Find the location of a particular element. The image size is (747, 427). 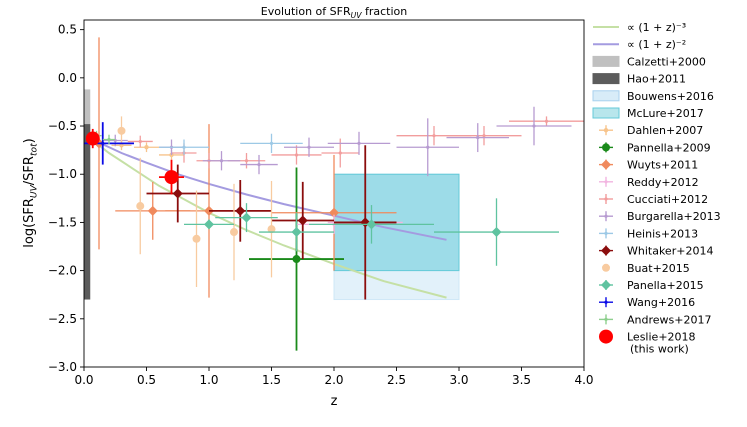

series-cucciati-2012 is located at coordinates (355, 142).